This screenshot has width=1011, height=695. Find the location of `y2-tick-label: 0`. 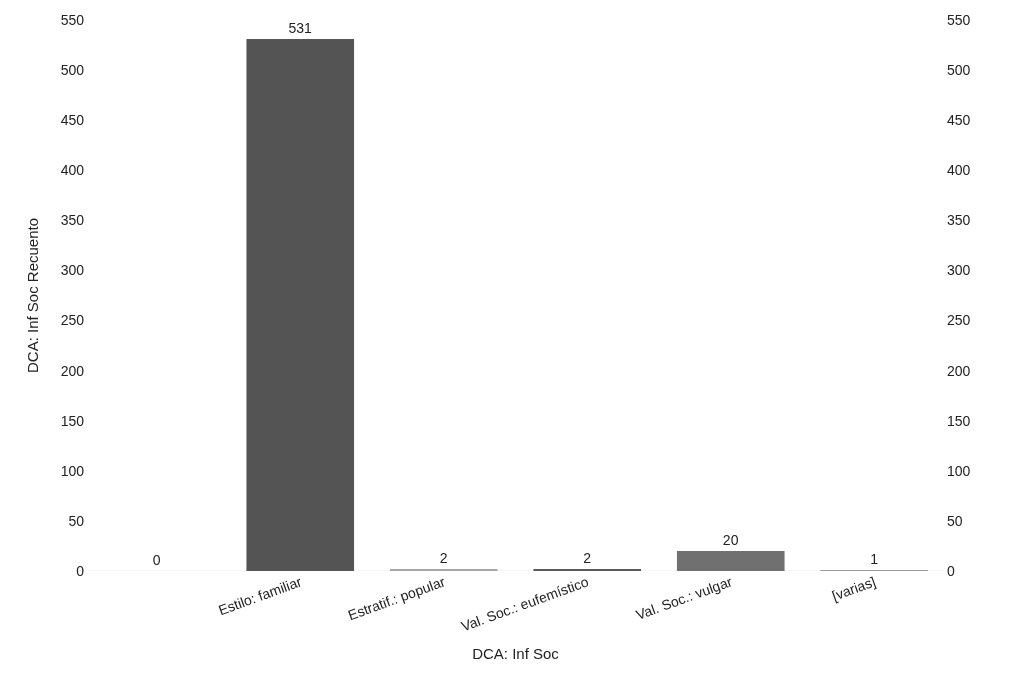

y2-tick-label: 0 is located at coordinates (951, 570).